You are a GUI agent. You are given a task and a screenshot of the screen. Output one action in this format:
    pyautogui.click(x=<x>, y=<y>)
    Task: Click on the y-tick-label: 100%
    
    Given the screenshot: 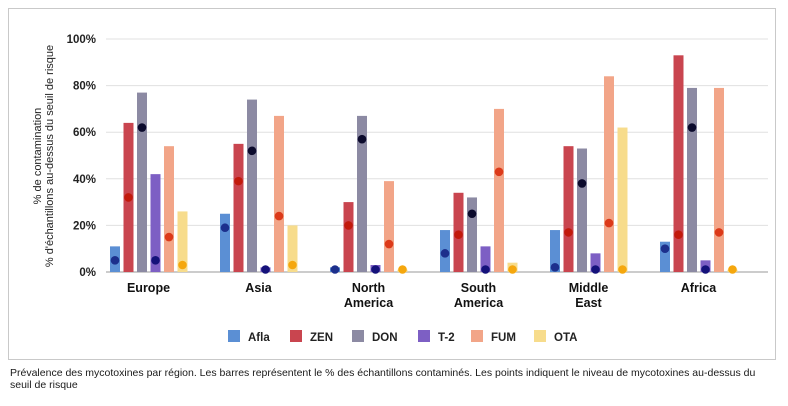 What is the action you would take?
    pyautogui.click(x=81, y=40)
    